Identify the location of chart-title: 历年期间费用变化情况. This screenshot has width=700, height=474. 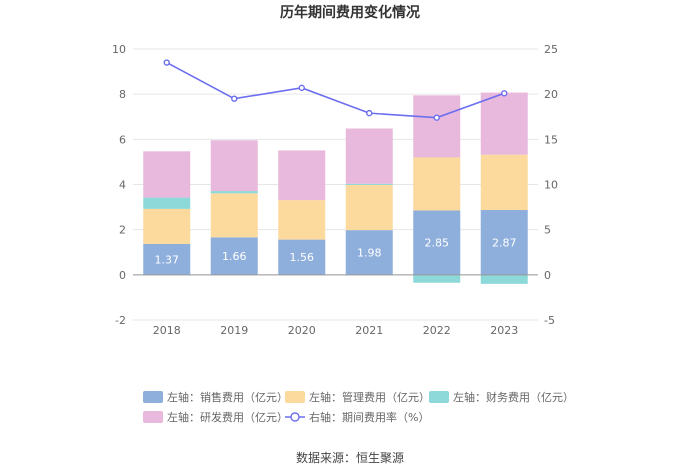
(350, 12).